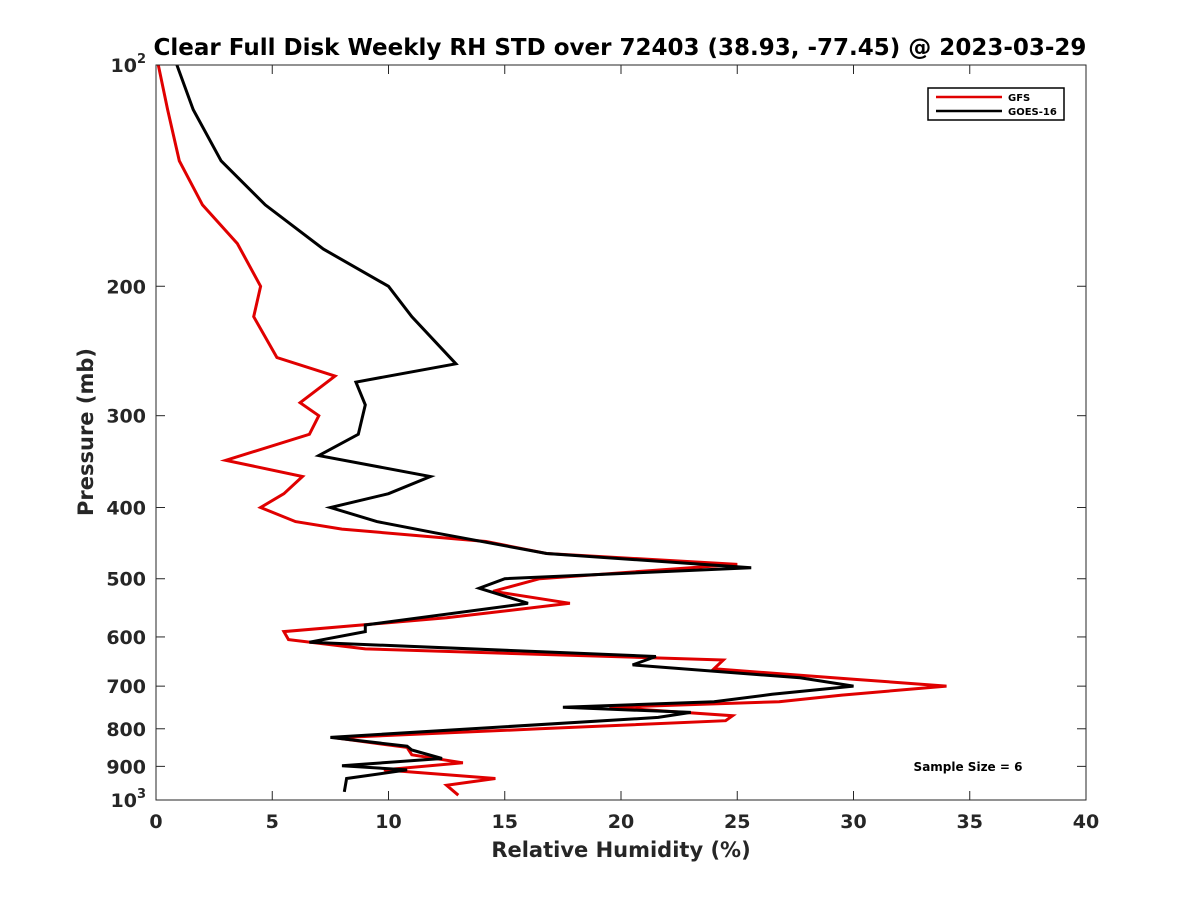  I want to click on legend: GFS GOES-16, so click(996, 104).